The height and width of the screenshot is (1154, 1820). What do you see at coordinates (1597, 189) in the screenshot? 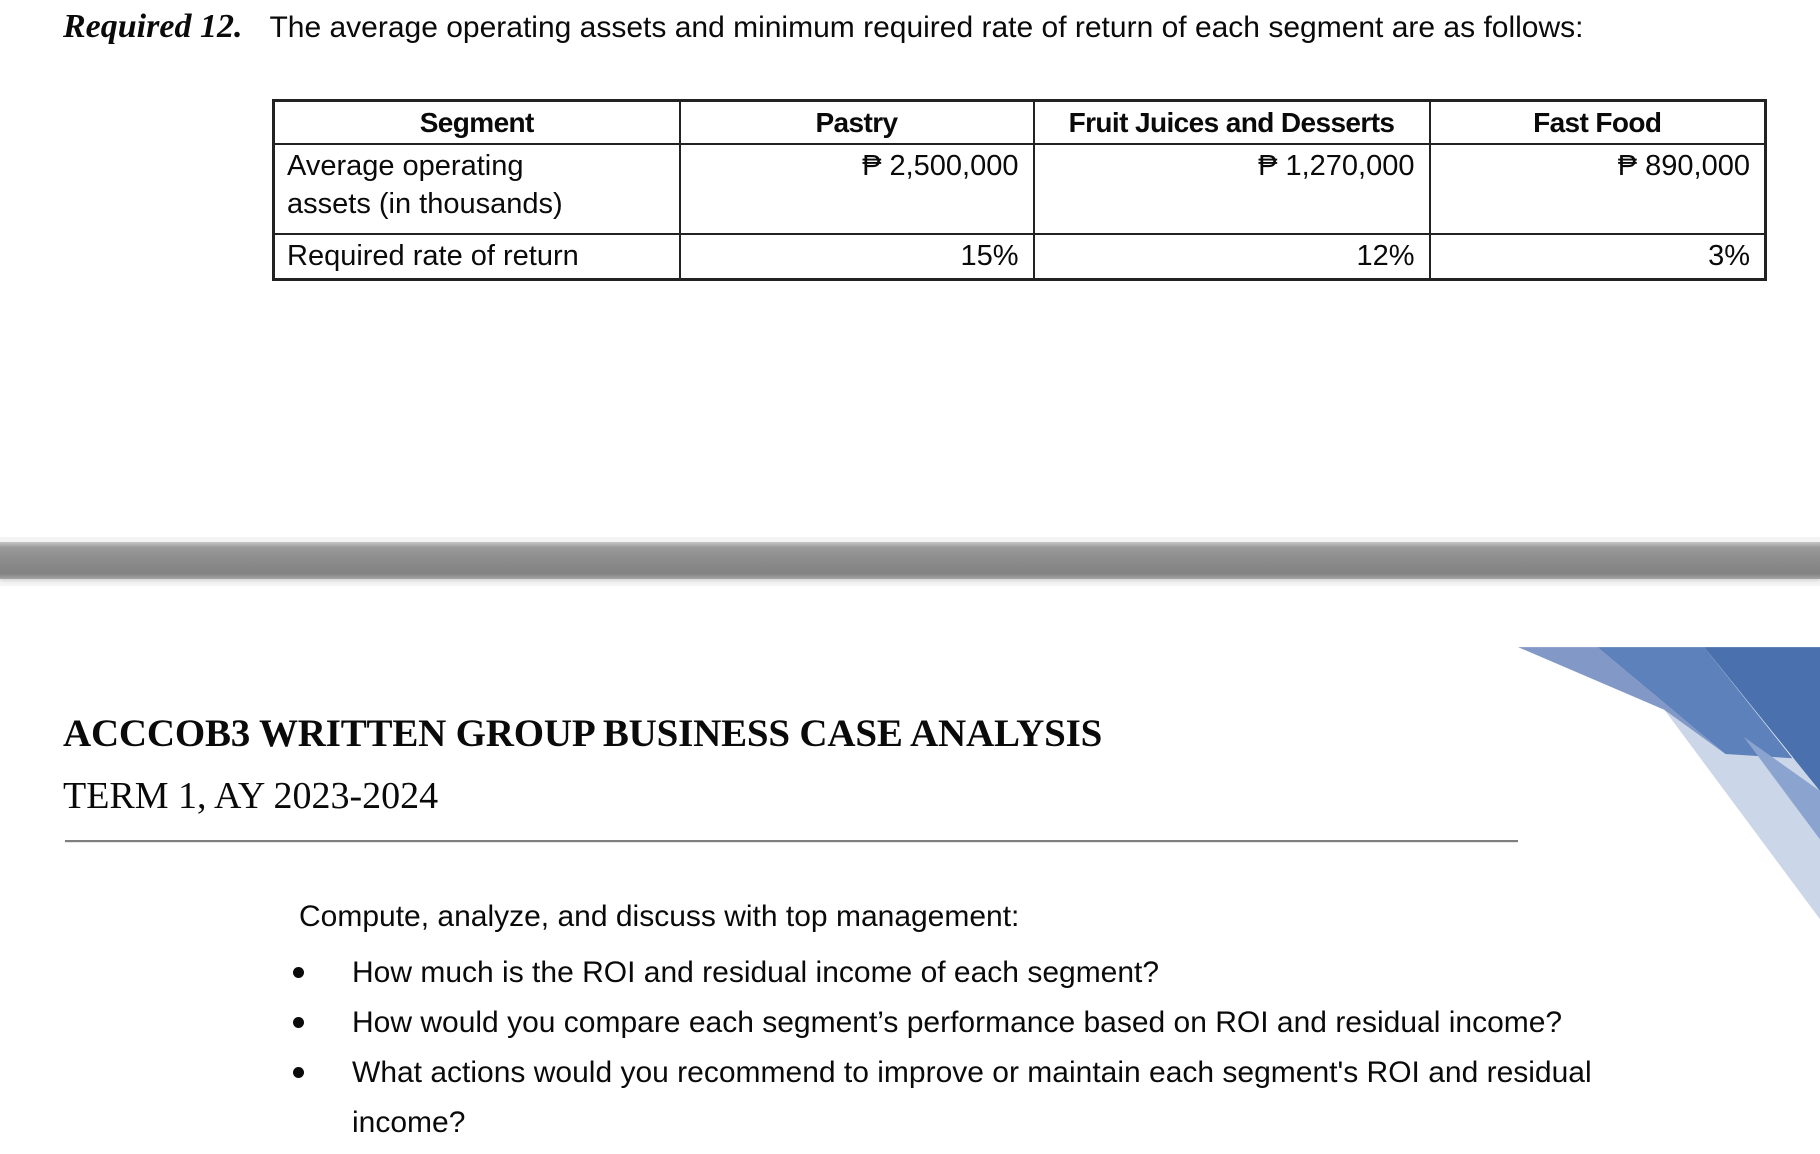
I see `assets-fast-food-value: ₱ 890,000` at bounding box center [1597, 189].